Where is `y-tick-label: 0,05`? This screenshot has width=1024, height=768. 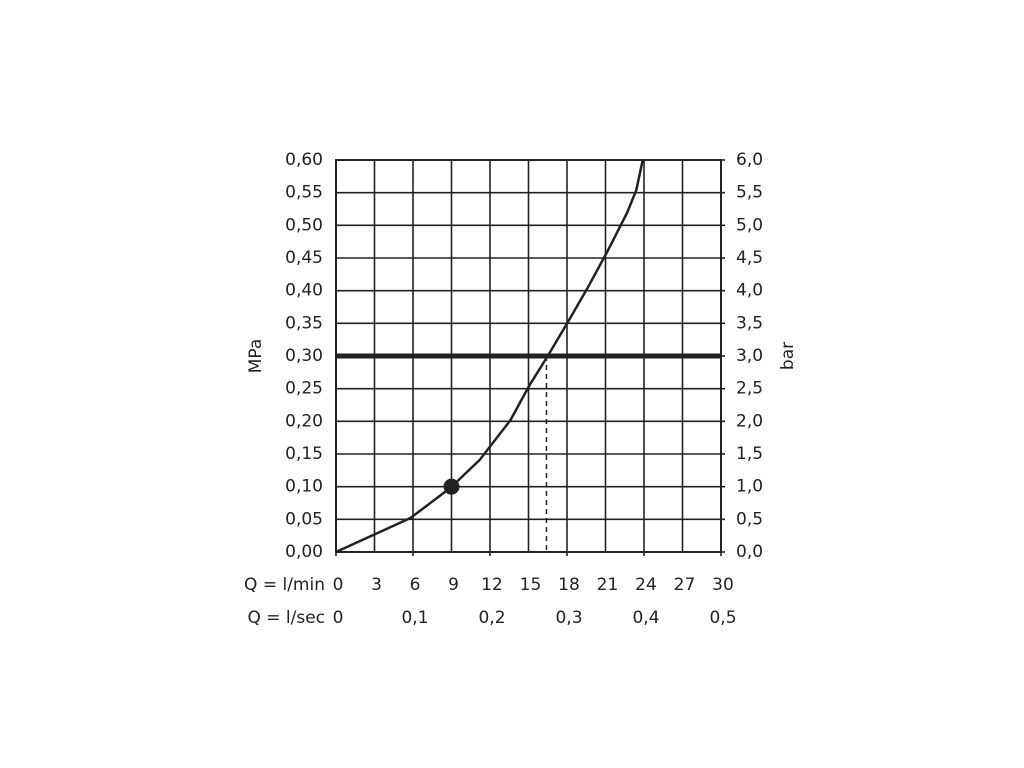 y-tick-label: 0,05 is located at coordinates (304, 519).